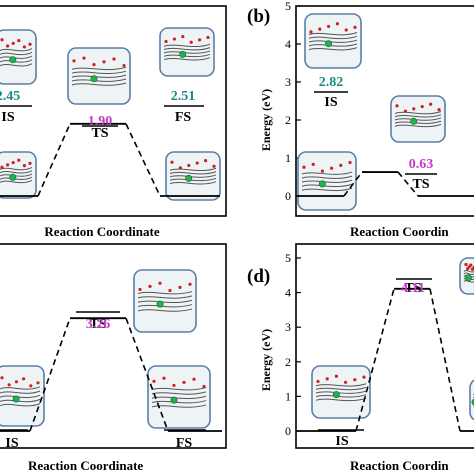 The image size is (474, 474). I want to click on state-energy-value: 2.82, so click(331, 82).